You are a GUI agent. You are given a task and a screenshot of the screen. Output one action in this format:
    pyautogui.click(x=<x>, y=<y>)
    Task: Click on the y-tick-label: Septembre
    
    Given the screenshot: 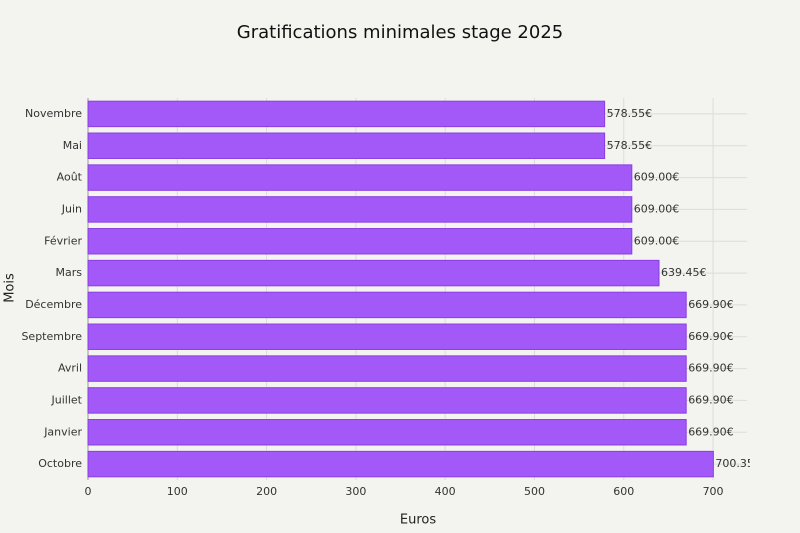 What is the action you would take?
    pyautogui.click(x=51, y=336)
    